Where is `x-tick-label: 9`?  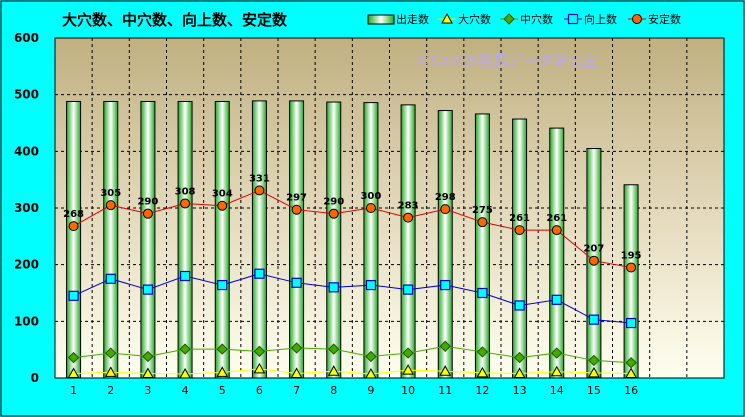 x-tick-label: 9 is located at coordinates (370, 390).